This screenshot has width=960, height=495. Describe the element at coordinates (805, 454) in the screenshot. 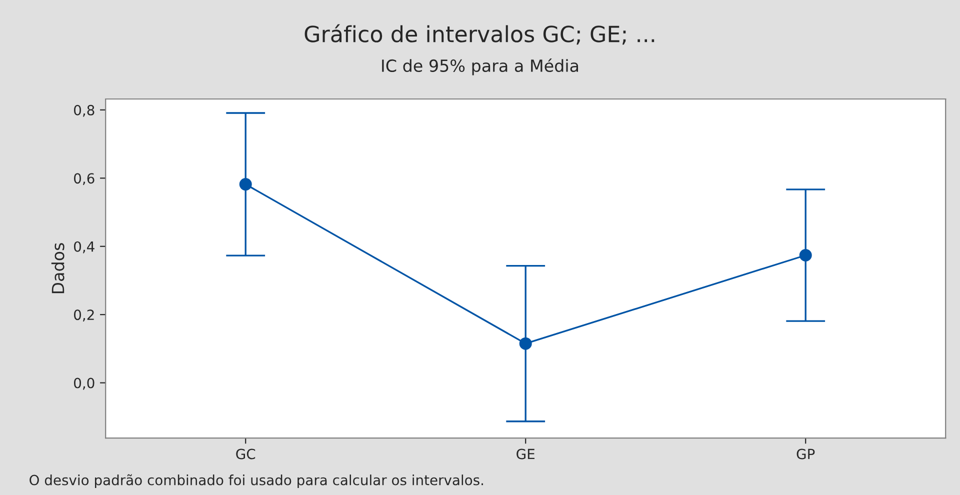

I see `x-tick-label: GP` at that location.